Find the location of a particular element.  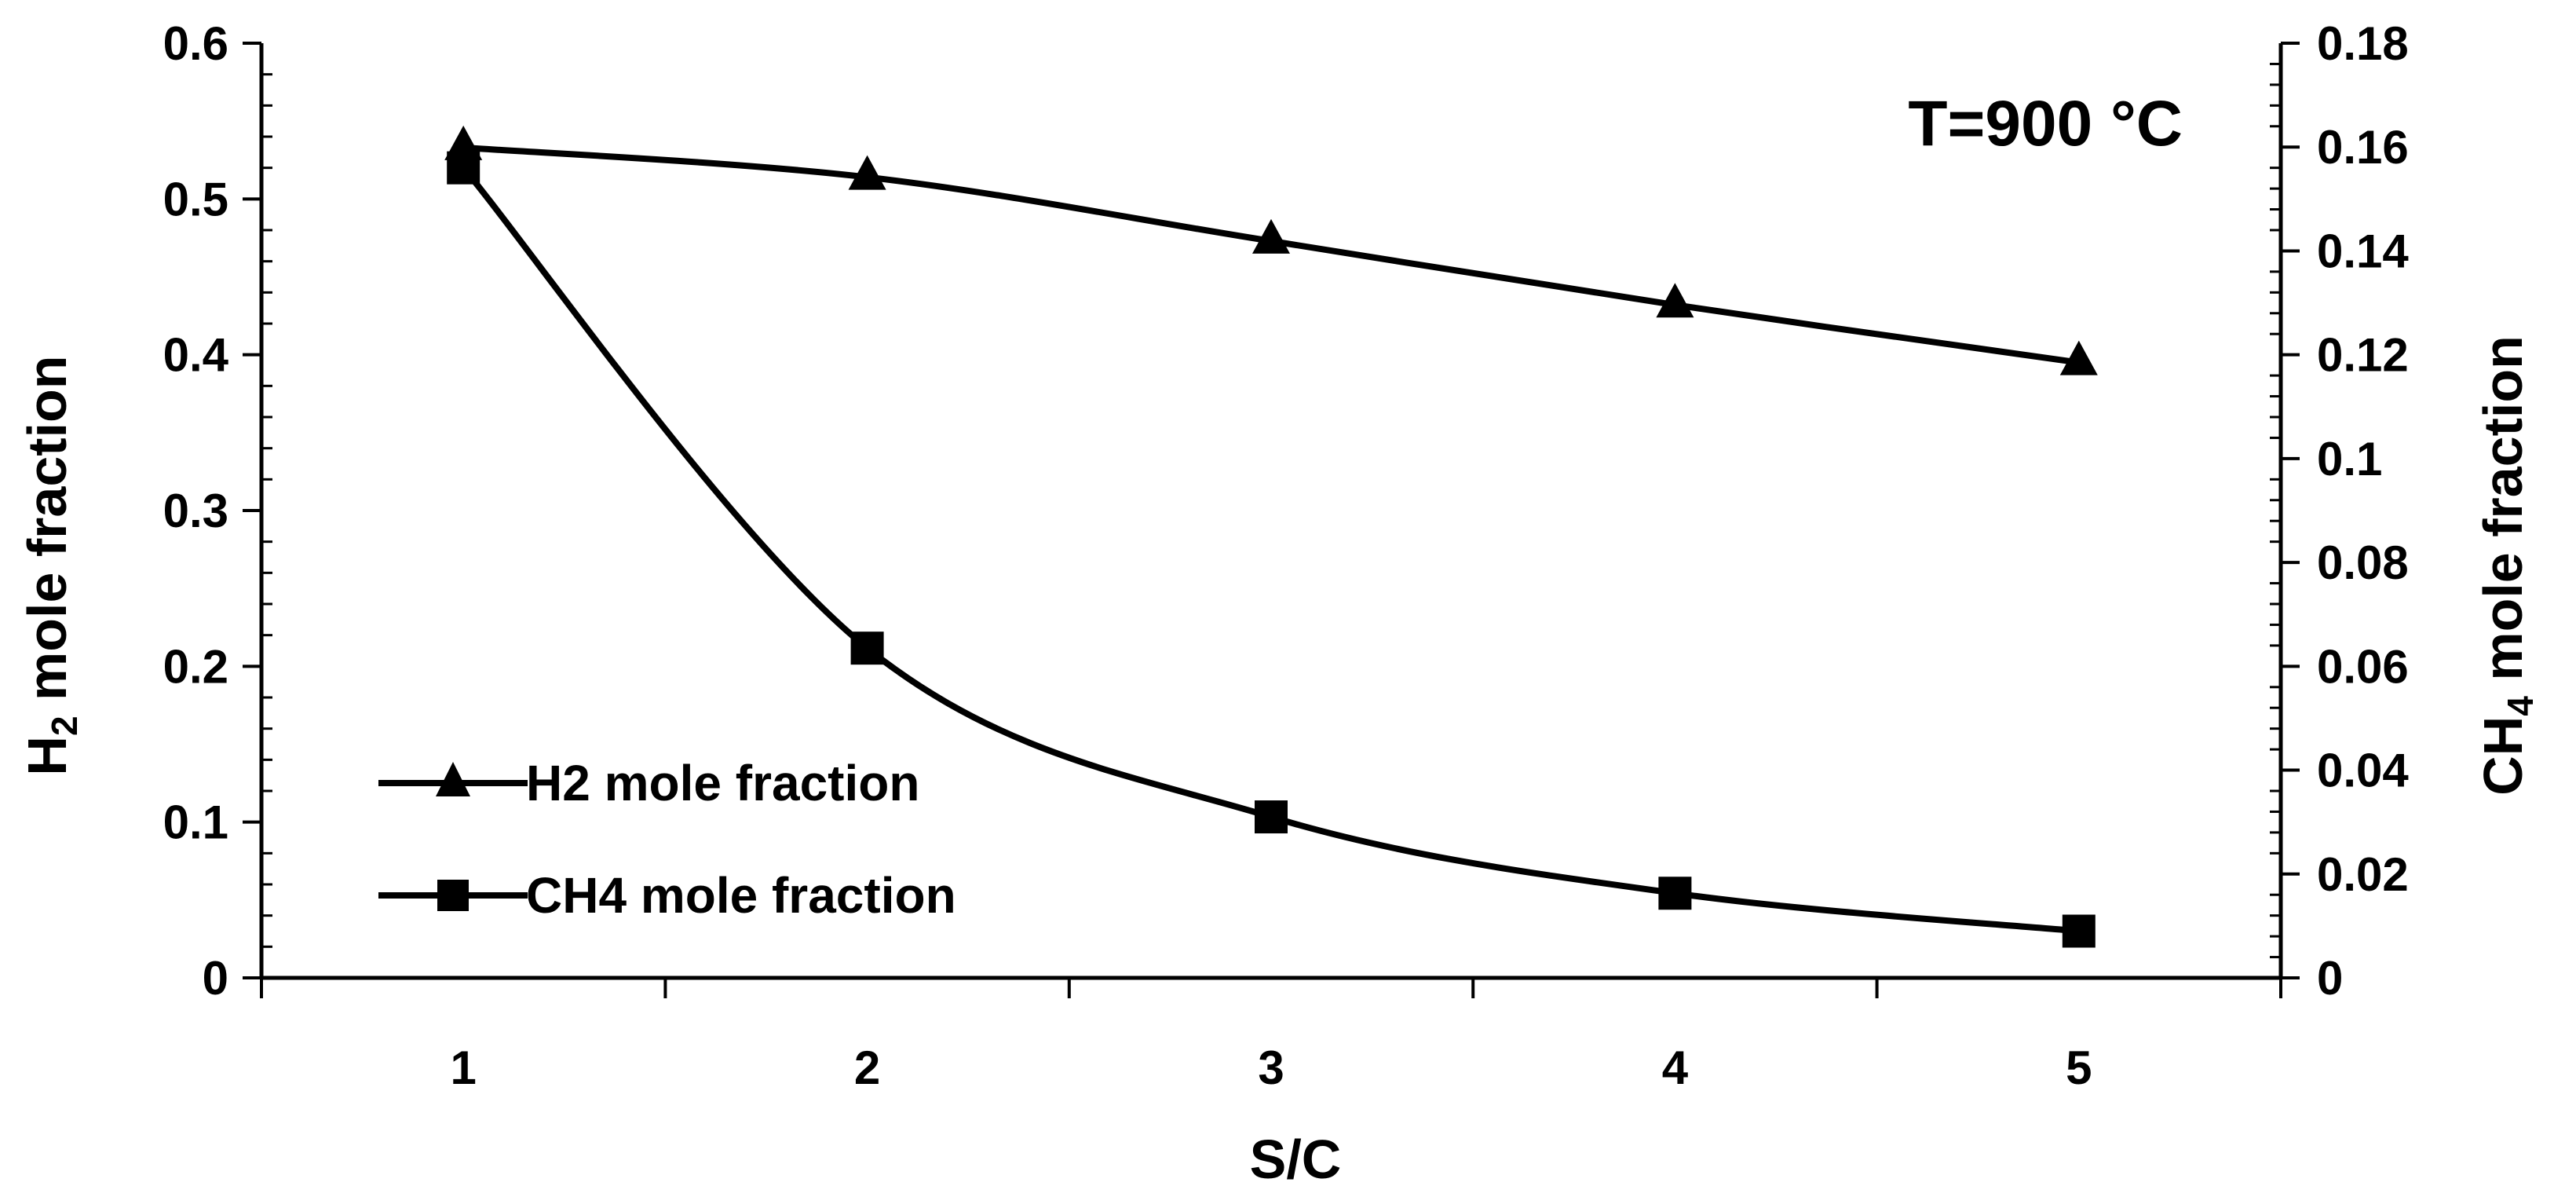

y-axis-title-right-main: CH is located at coordinates (2503, 756).